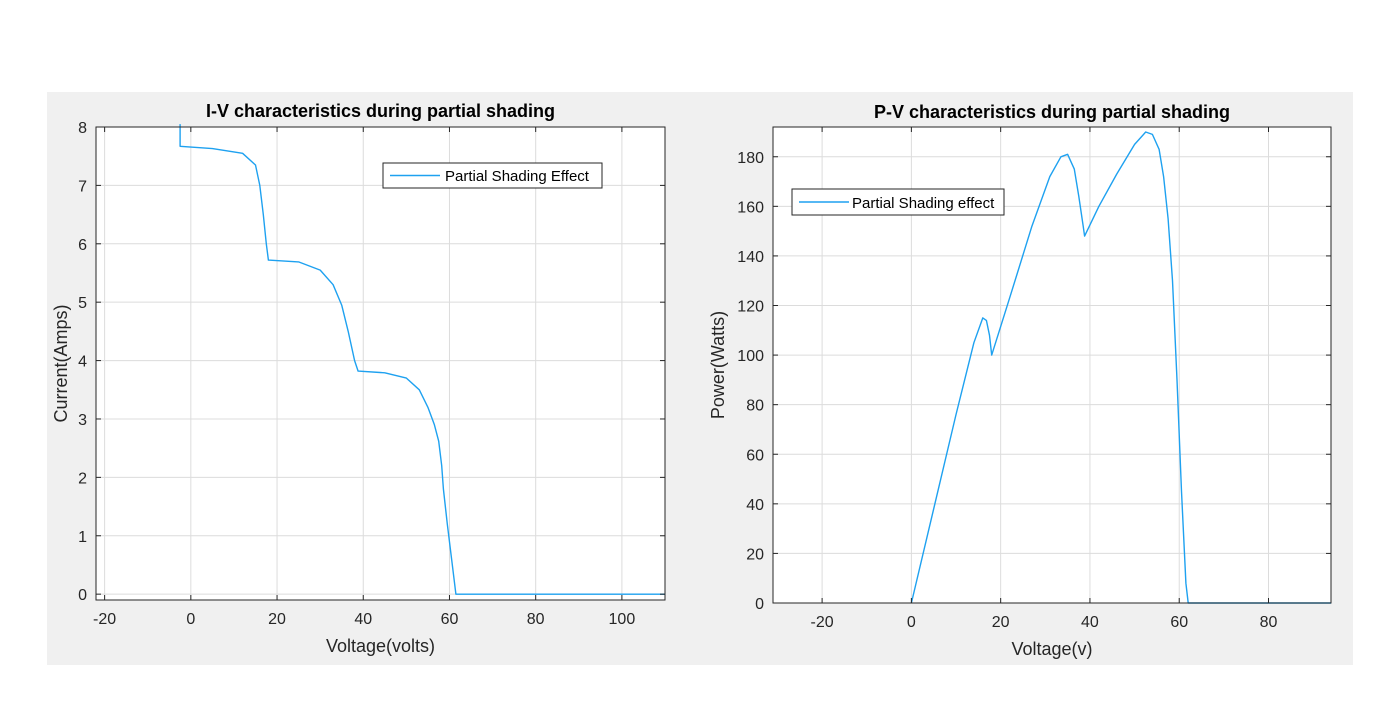  What do you see at coordinates (536, 619) in the screenshot?
I see `iv-x-tick-label: 80` at bounding box center [536, 619].